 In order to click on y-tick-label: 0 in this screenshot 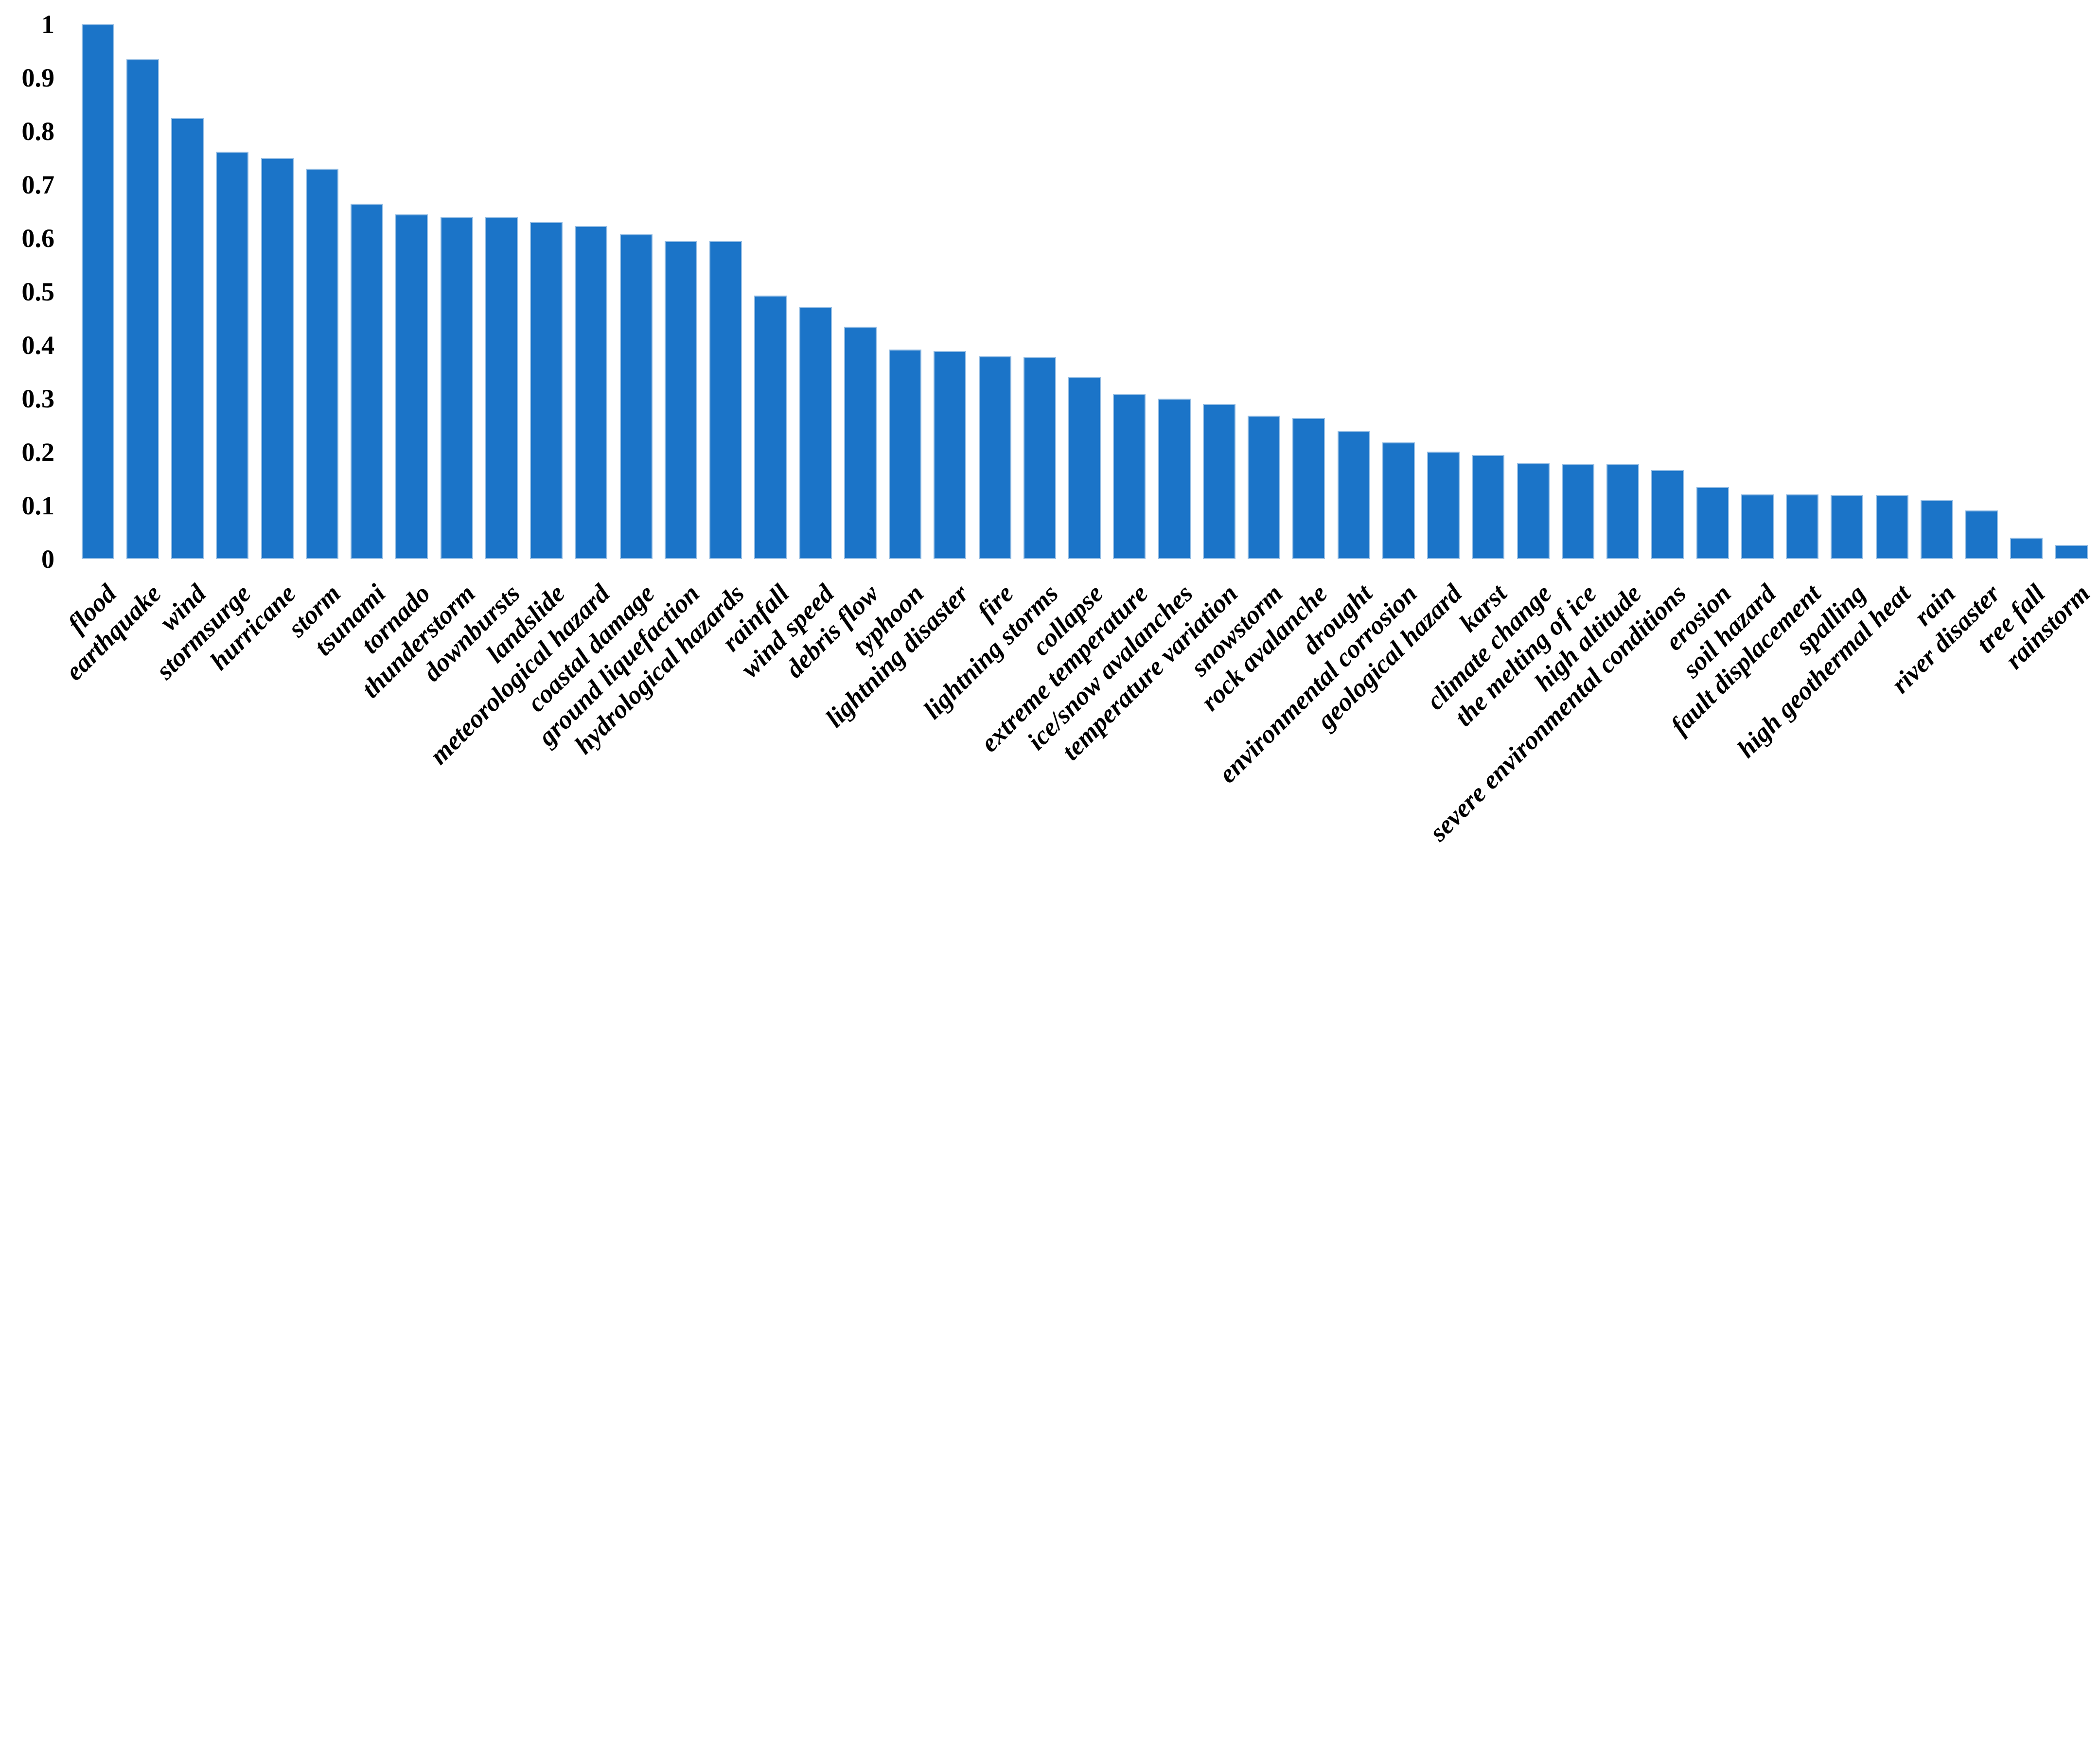, I will do `click(47, 559)`.